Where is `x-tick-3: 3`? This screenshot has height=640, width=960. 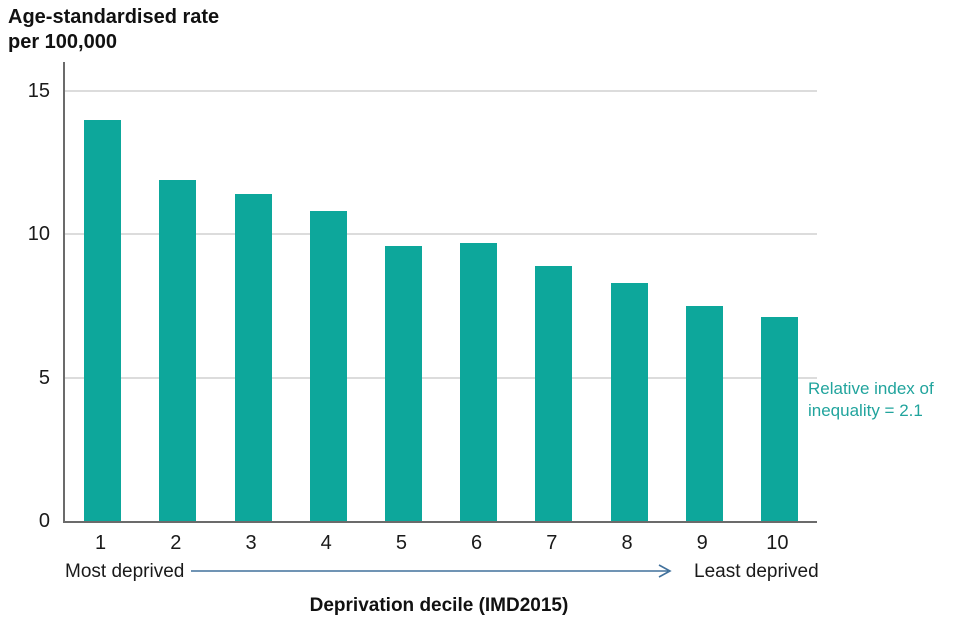
x-tick-3: 3 is located at coordinates (251, 543).